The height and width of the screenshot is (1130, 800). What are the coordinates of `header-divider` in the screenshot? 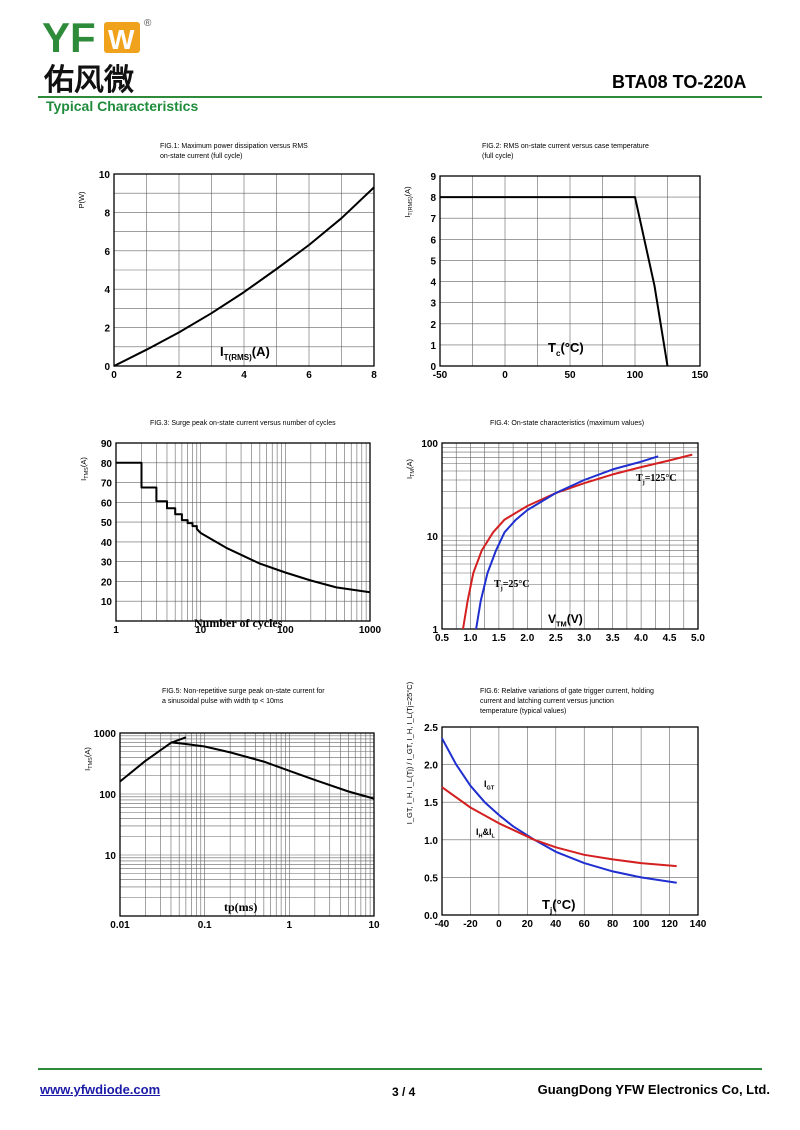 It's located at (400, 97).